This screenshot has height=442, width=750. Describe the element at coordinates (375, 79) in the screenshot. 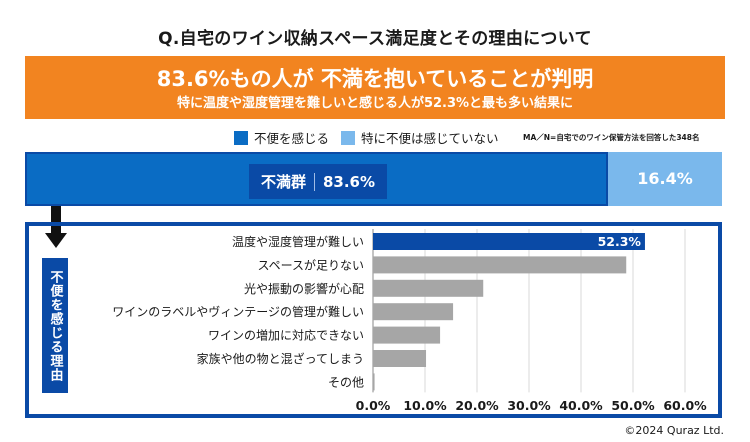

I see `banner-headline: 83.6%もの人が 不満を抱いていることが判明` at that location.